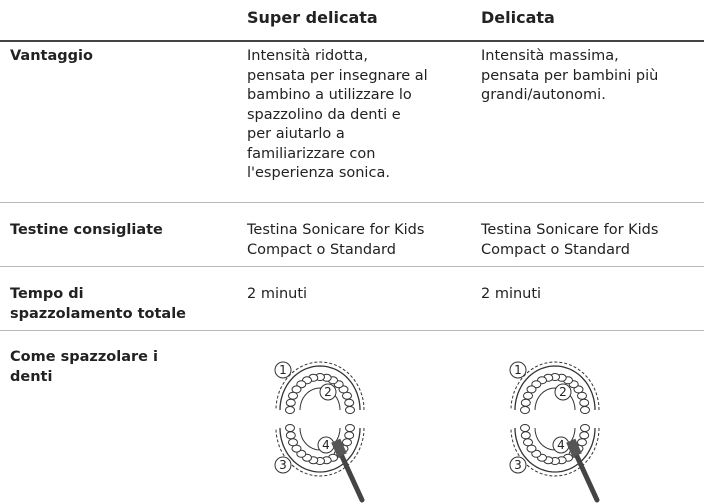  I want to click on text-line: Testine consigliate, so click(86, 230).